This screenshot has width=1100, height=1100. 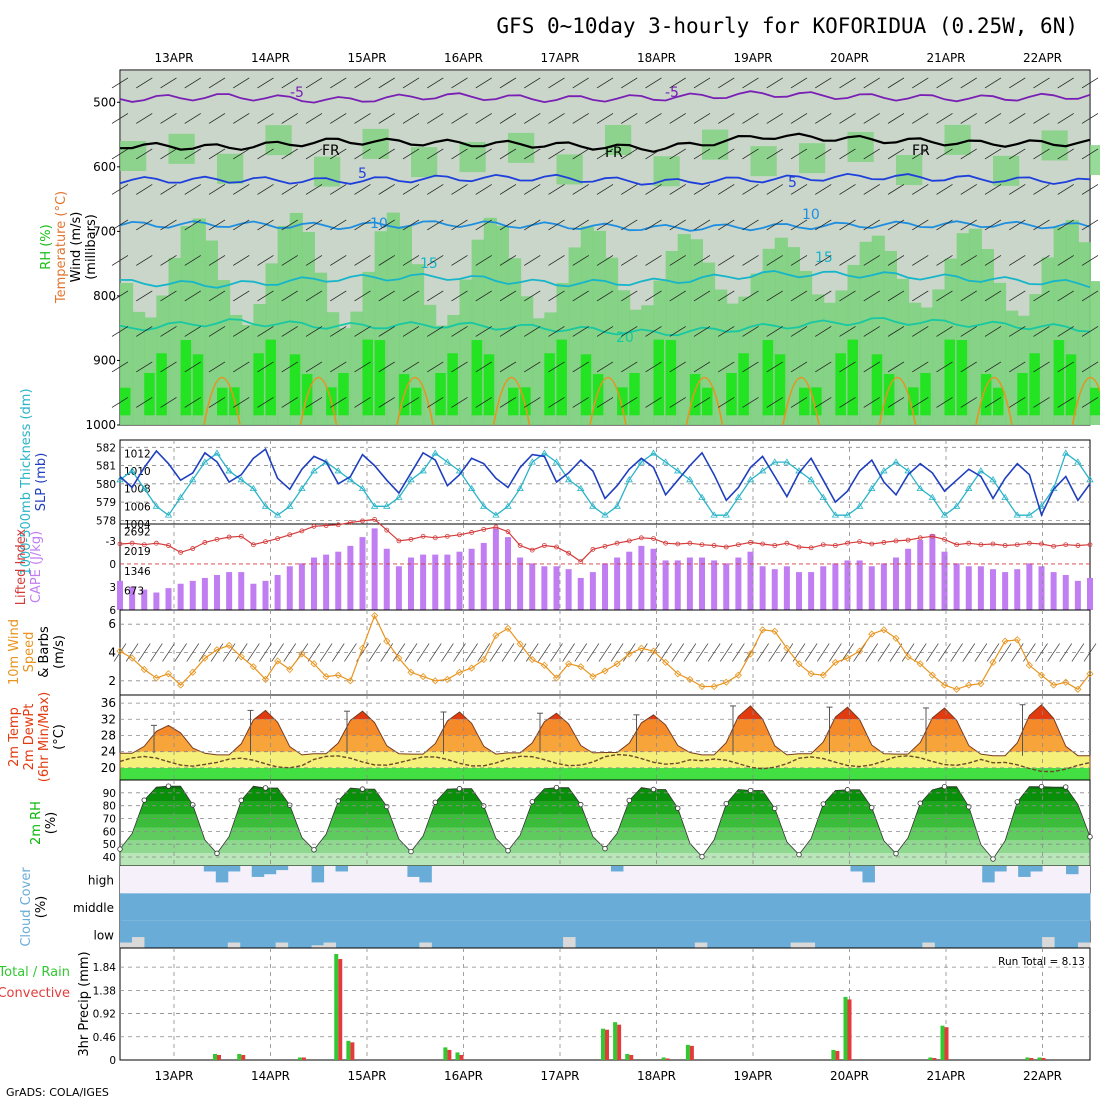 What do you see at coordinates (605, 808) in the screenshot?
I see `rh-band` at bounding box center [605, 808].